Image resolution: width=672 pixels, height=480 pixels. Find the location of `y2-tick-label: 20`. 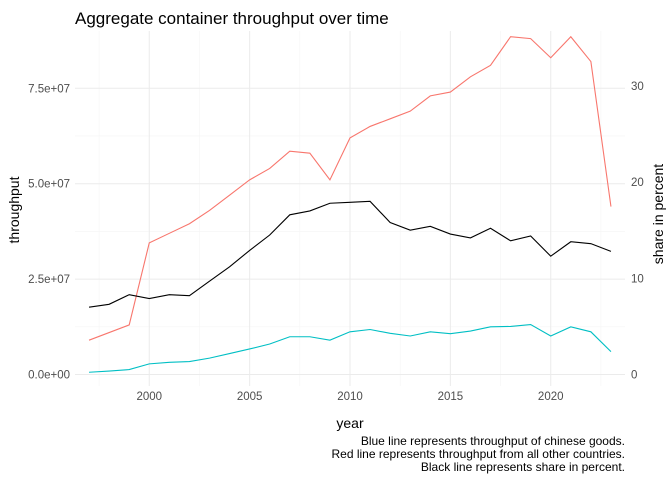

y2-tick-label: 20 is located at coordinates (637, 183).